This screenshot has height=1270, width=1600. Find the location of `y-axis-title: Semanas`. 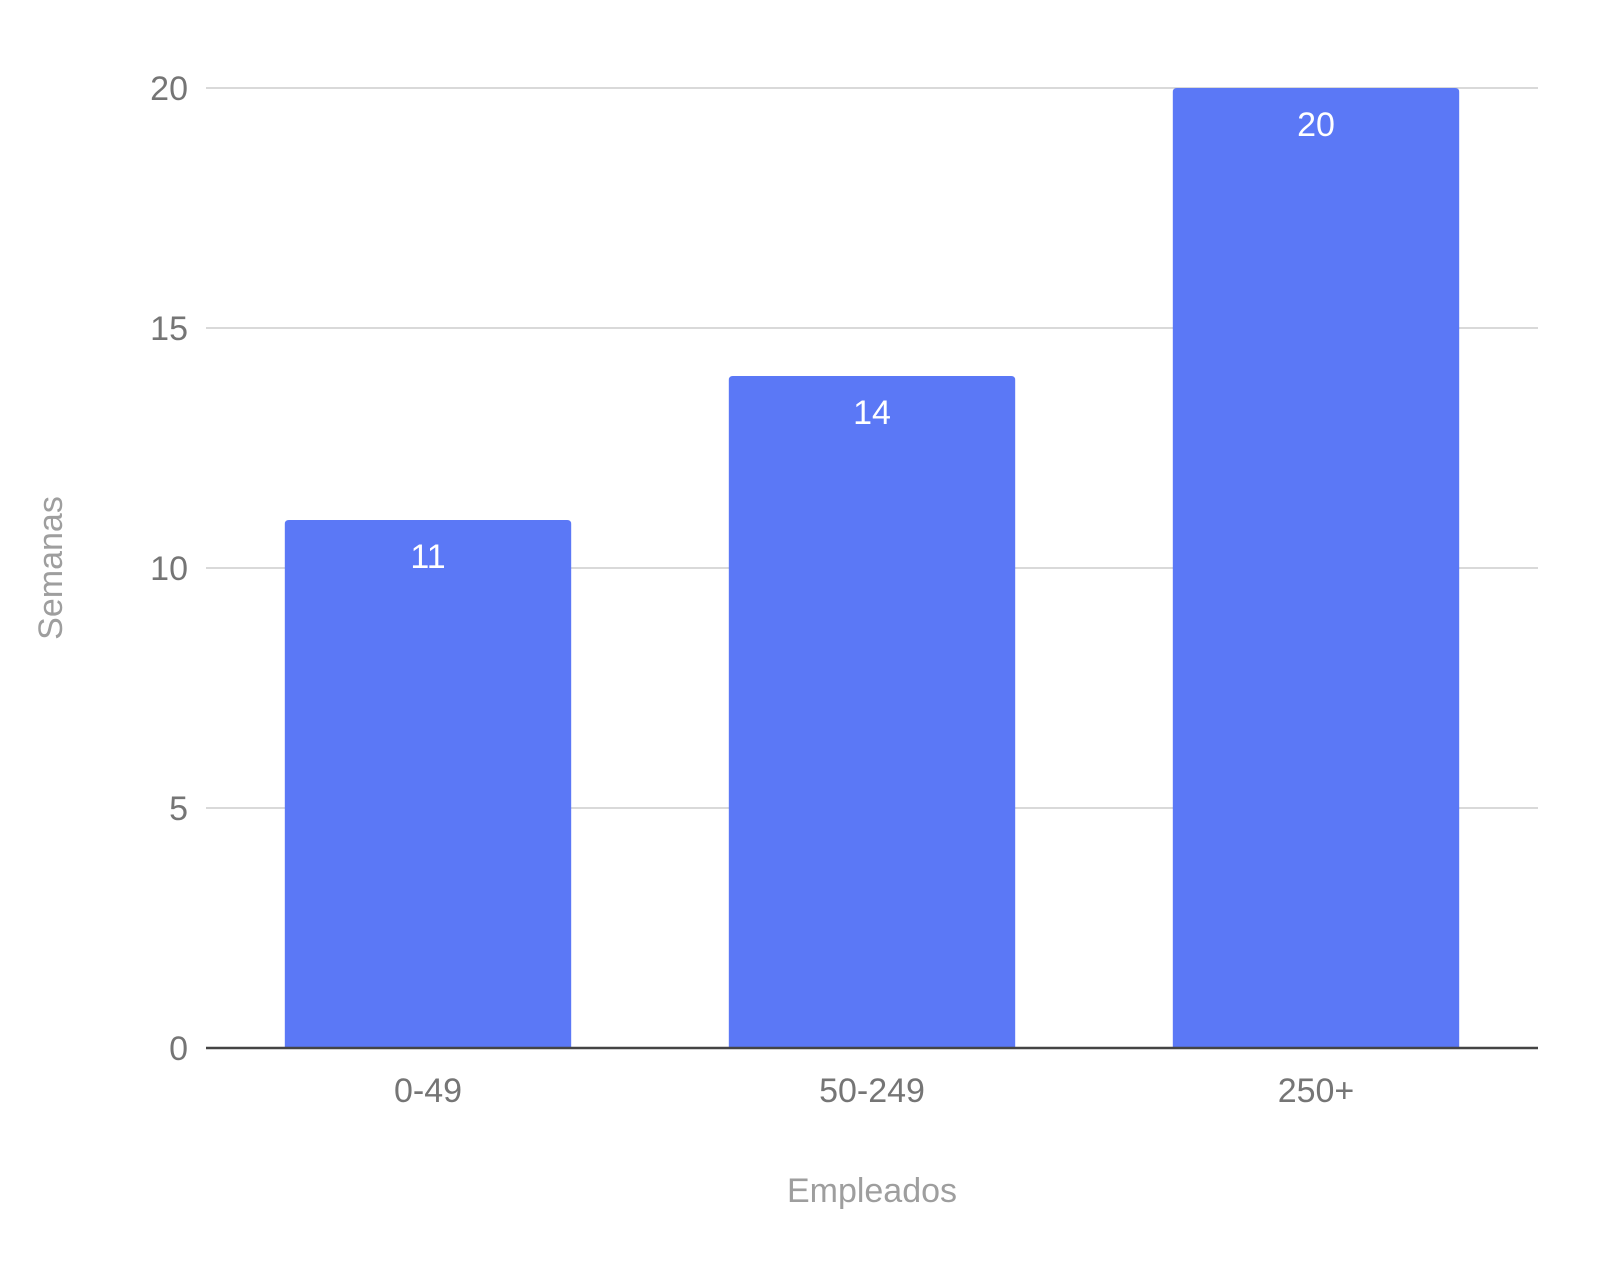

y-axis-title: Semanas is located at coordinates (51, 568).